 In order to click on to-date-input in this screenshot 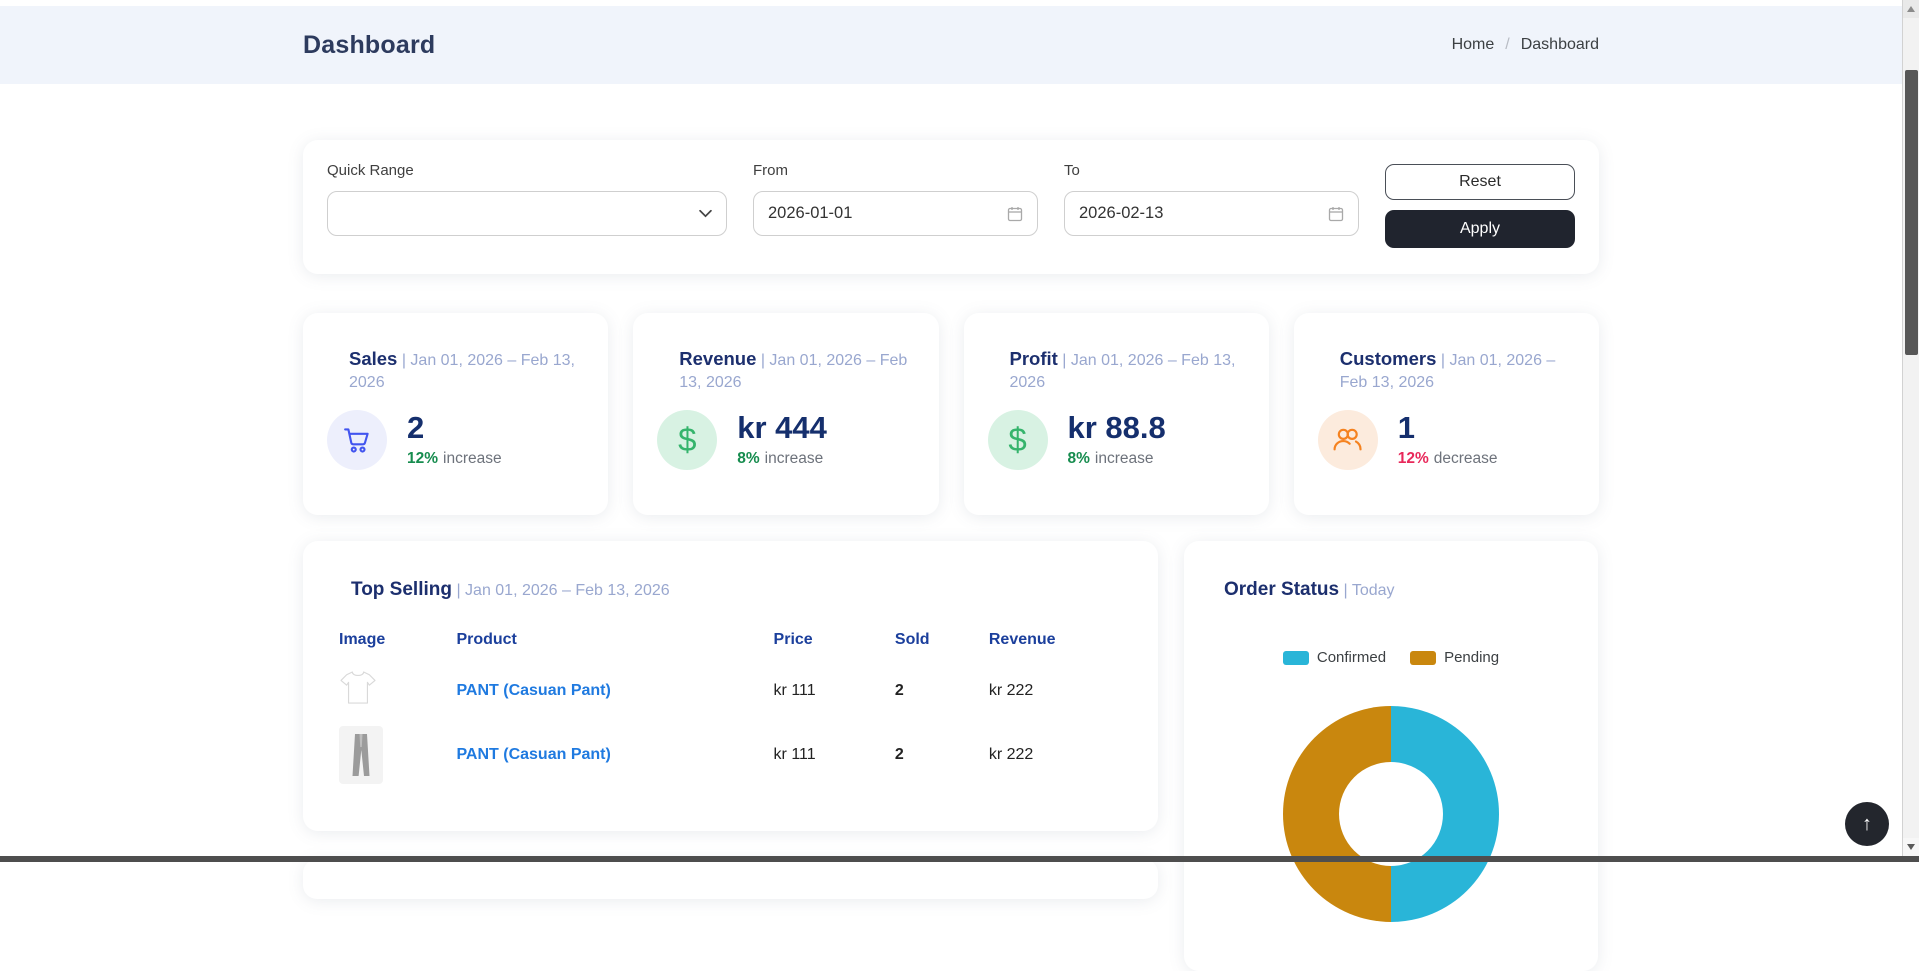, I will do `click(1203, 213)`.